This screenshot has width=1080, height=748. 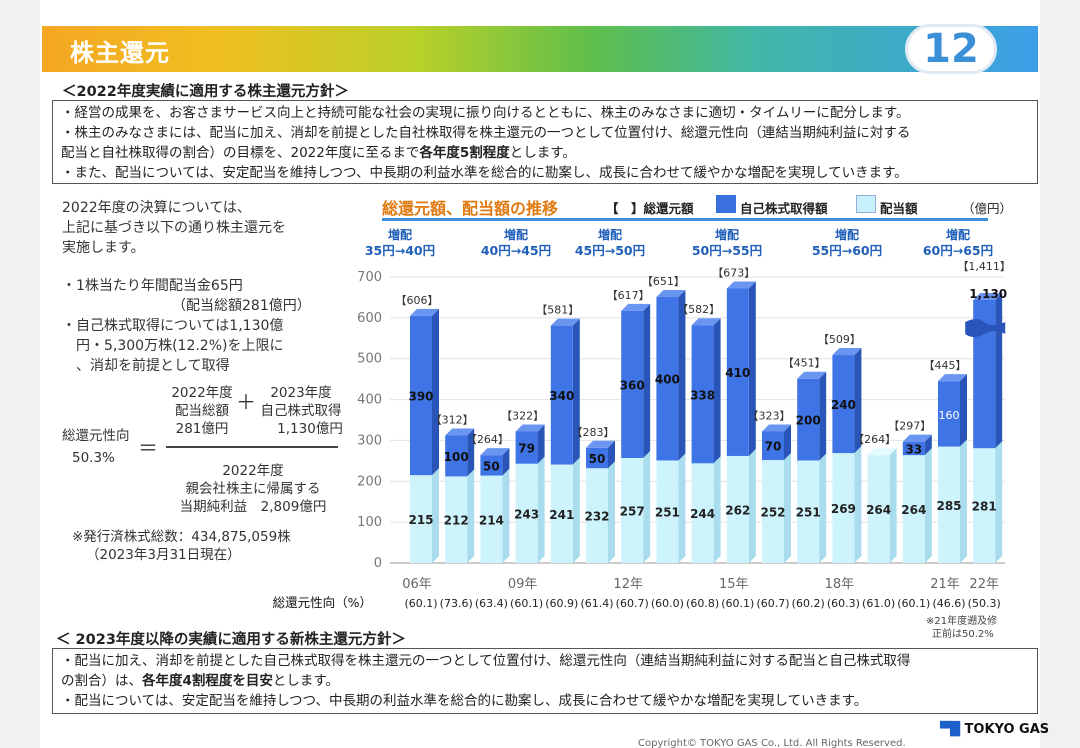 What do you see at coordinates (610, 250) in the screenshot?
I see `increase-value: 45円→50円` at bounding box center [610, 250].